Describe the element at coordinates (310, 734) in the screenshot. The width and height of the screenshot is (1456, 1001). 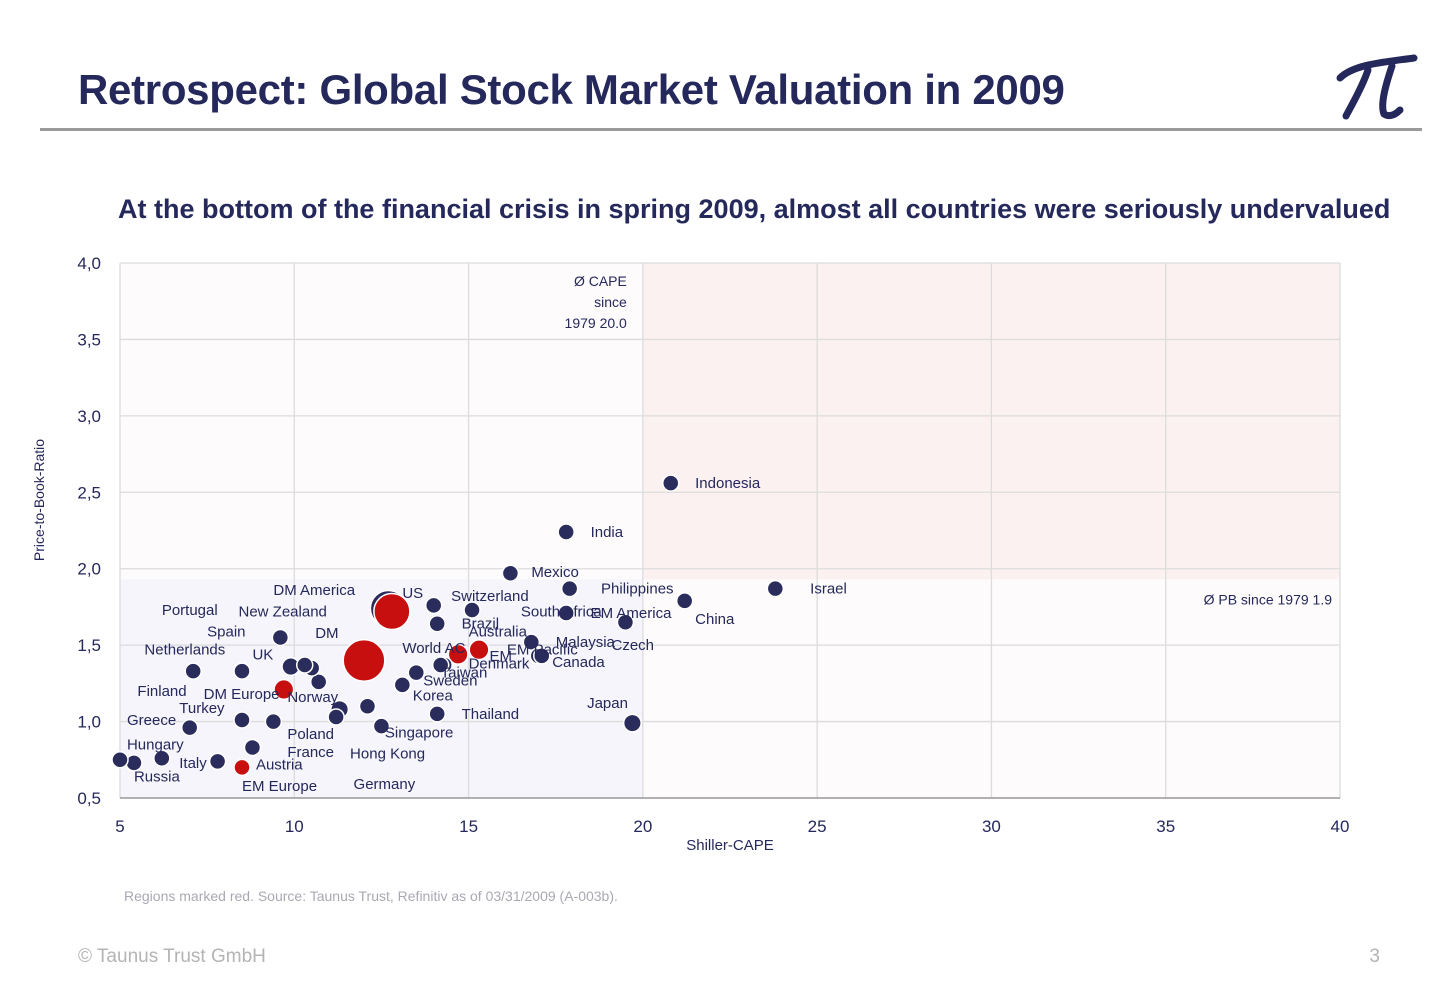
I see `data-label: Poland` at that location.